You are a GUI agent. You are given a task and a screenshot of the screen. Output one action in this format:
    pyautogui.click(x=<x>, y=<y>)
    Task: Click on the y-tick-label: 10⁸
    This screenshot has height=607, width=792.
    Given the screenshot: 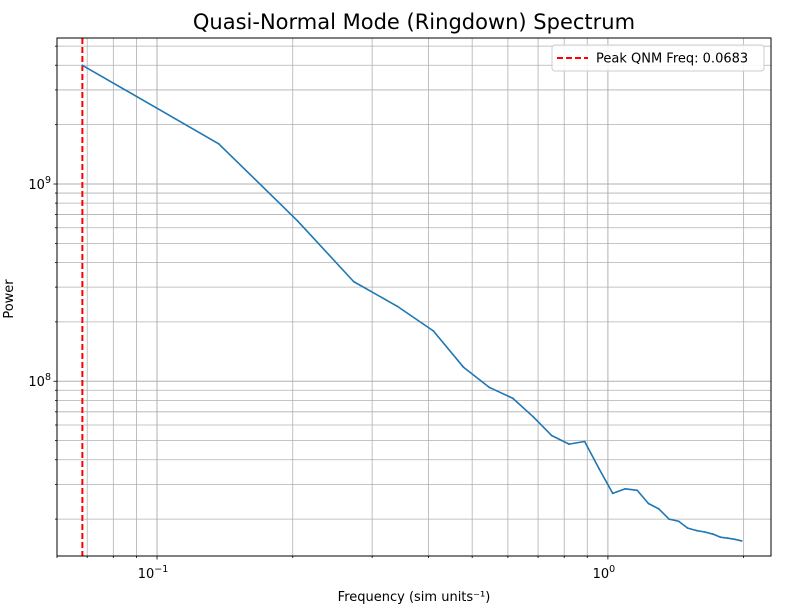 What is the action you would take?
    pyautogui.click(x=39, y=381)
    